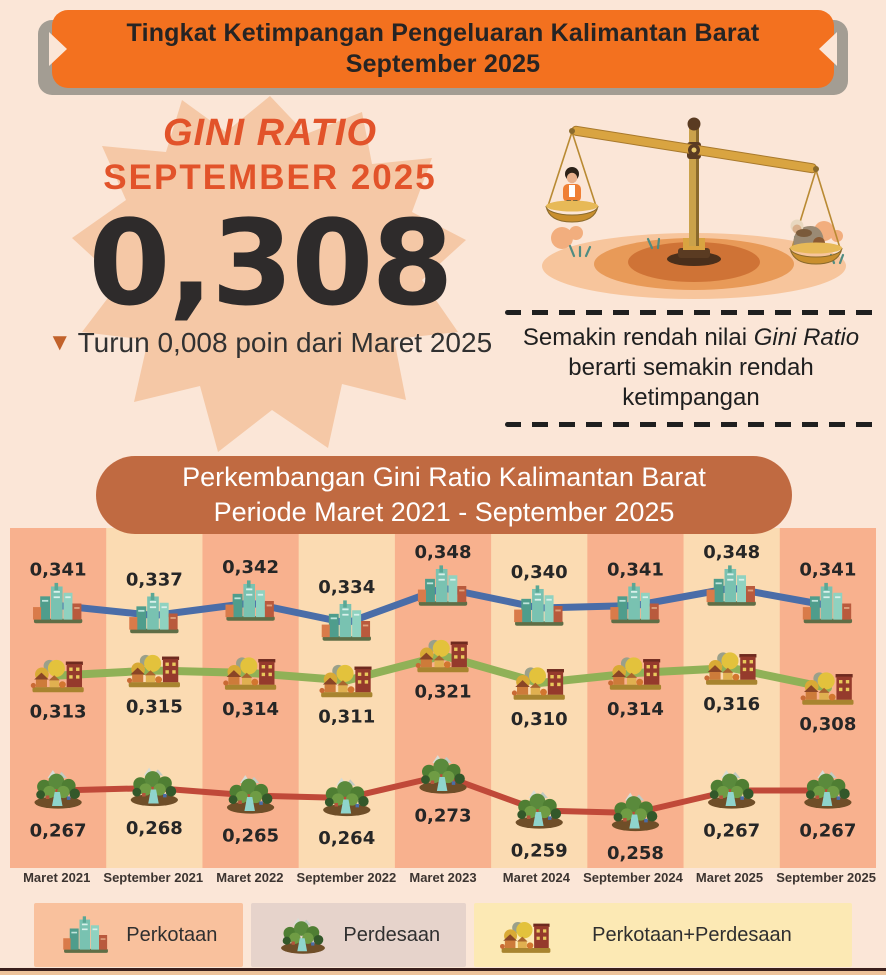 This screenshot has height=975, width=886. What do you see at coordinates (270, 263) in the screenshot?
I see `gini-value: 0,308` at bounding box center [270, 263].